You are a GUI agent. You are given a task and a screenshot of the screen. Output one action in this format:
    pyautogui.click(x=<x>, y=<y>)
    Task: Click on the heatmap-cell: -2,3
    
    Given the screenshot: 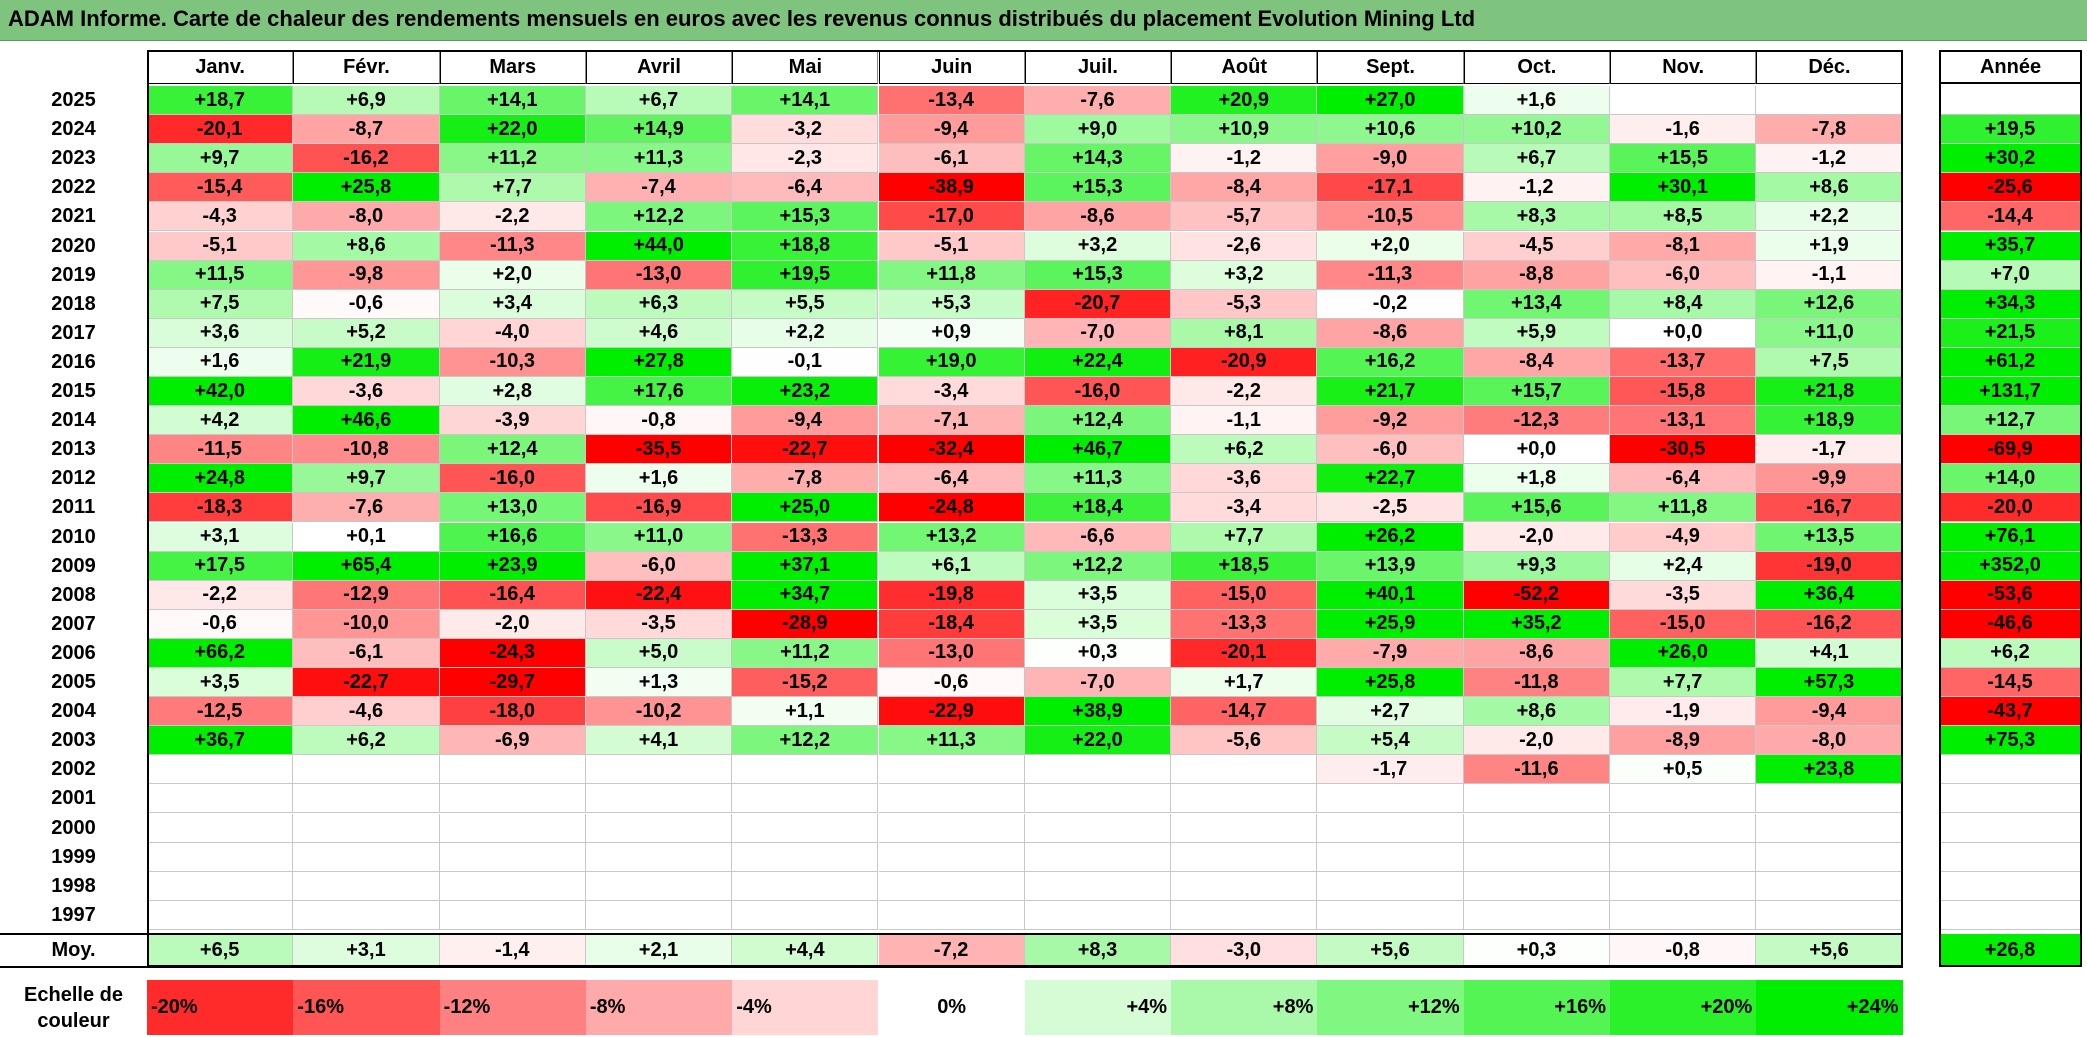 What is the action you would take?
    pyautogui.click(x=805, y=159)
    